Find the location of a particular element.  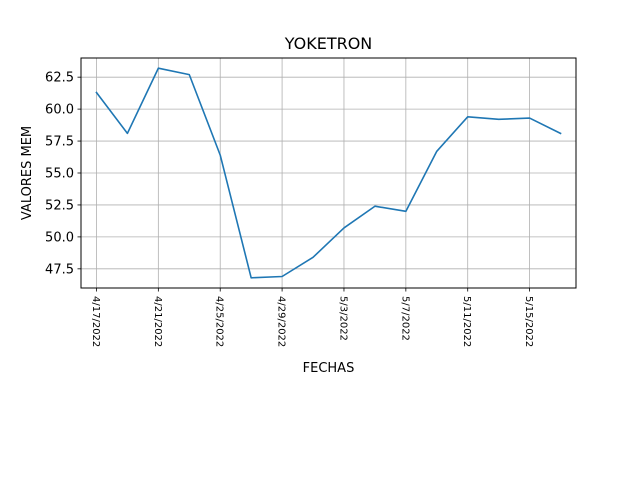

y-tick-label: 52.5 is located at coordinates (59, 205).